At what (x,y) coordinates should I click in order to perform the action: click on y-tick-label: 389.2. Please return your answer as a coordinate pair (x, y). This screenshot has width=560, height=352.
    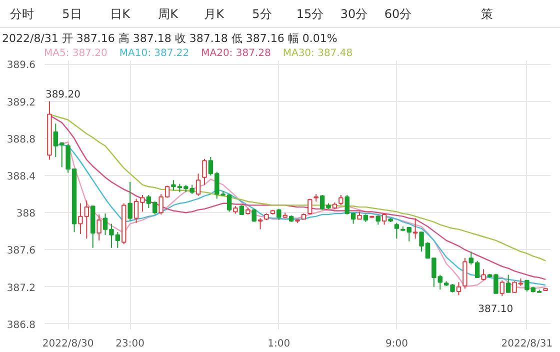
    Looking at the image, I should click on (21, 102).